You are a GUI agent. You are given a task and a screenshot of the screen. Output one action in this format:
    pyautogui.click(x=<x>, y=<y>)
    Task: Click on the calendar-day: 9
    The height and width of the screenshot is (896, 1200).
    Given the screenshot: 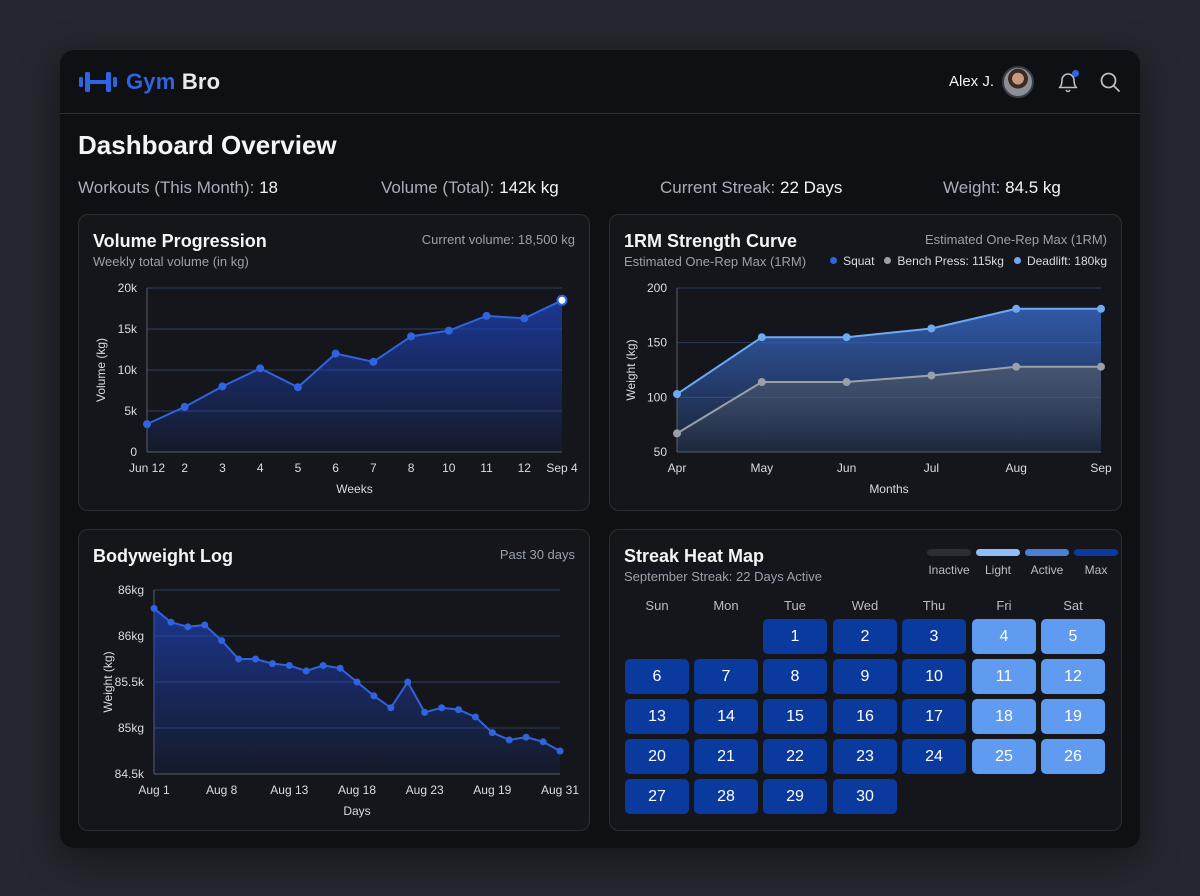 What is the action you would take?
    pyautogui.click(x=865, y=676)
    